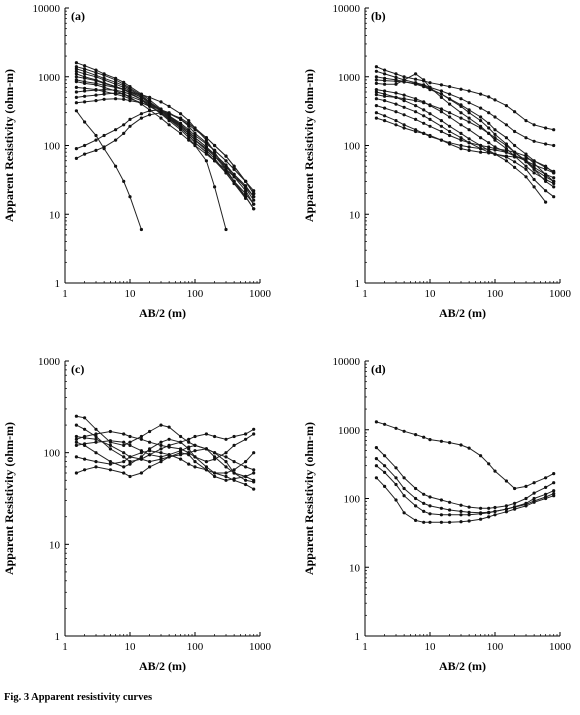 This screenshot has width=580, height=715. What do you see at coordinates (352, 500) in the screenshot?
I see `y-tick-label: 100` at bounding box center [352, 500].